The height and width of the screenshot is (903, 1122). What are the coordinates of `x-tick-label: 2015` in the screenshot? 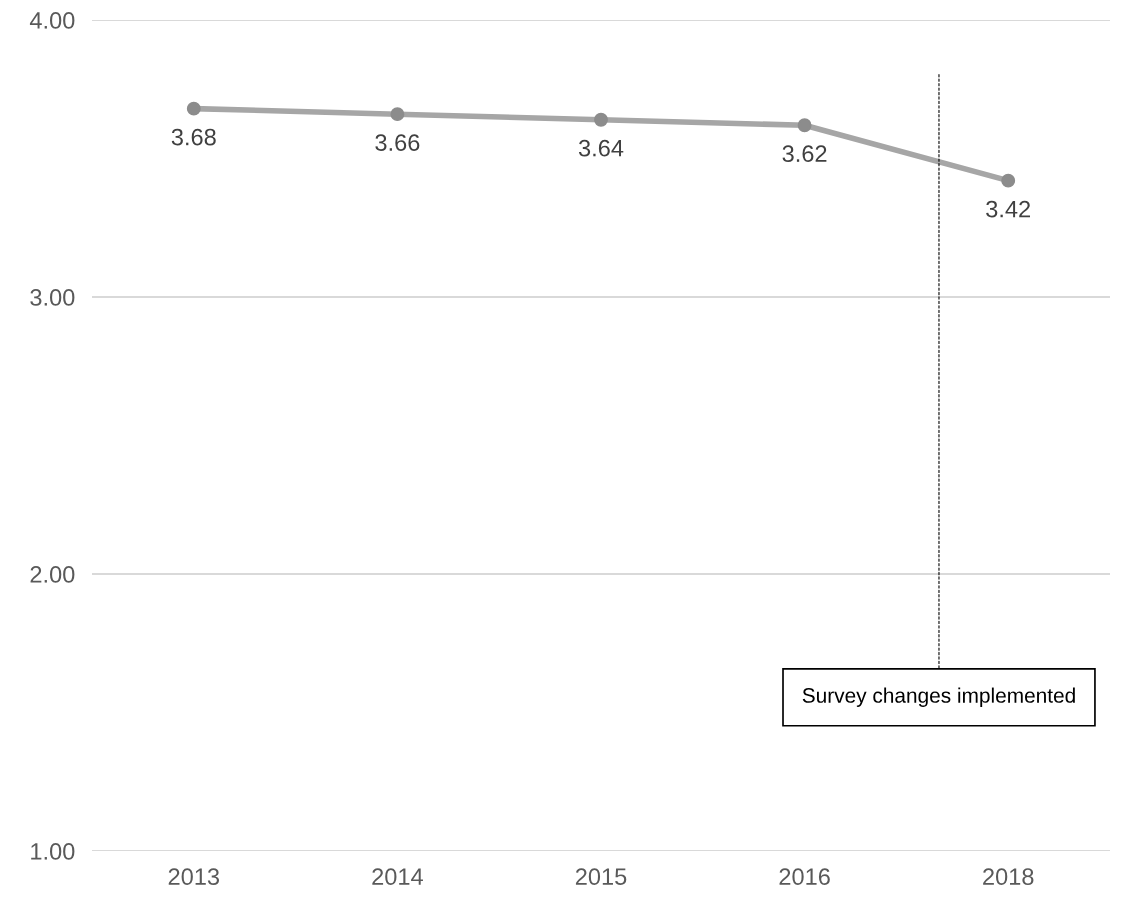 It's located at (601, 877).